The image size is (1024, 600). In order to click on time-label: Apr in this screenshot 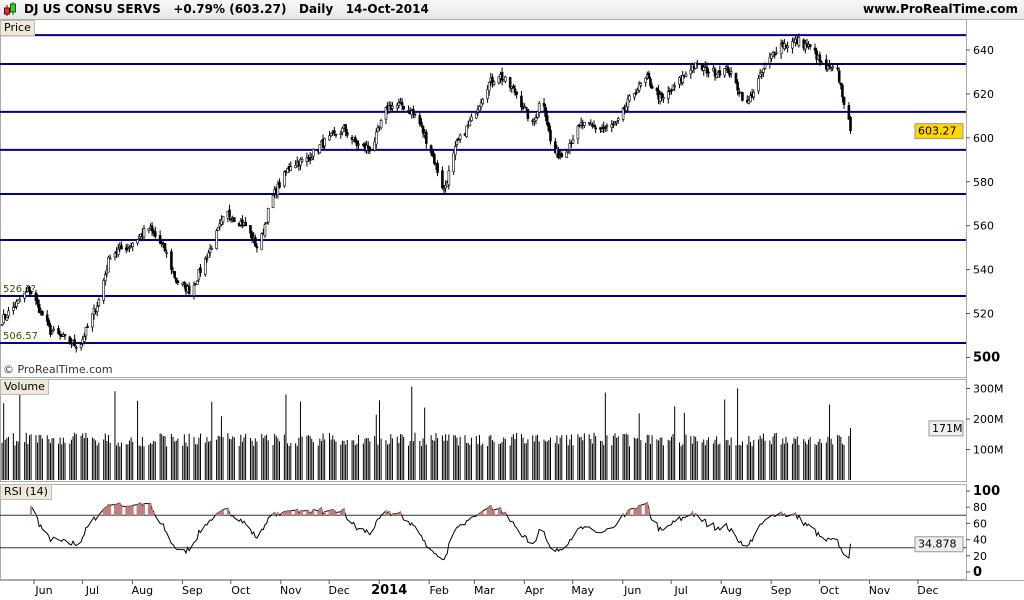, I will do `click(535, 590)`.